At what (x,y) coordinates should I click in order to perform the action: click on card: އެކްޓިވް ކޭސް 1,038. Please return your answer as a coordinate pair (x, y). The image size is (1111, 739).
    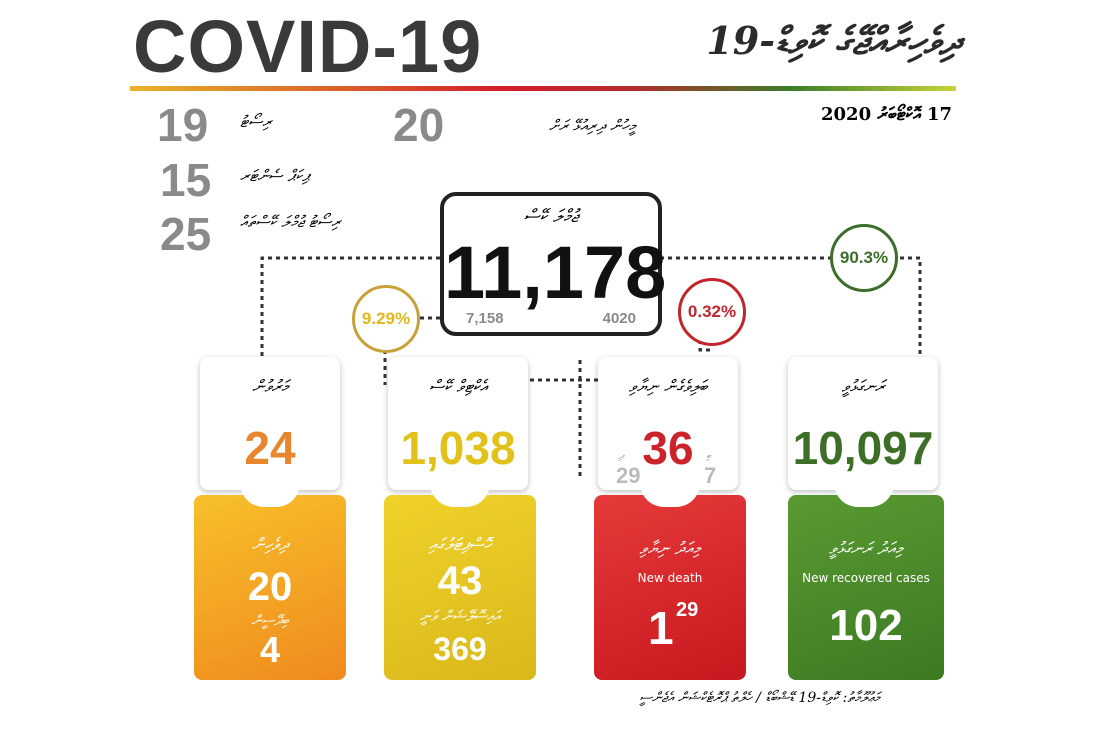
    Looking at the image, I should click on (458, 423).